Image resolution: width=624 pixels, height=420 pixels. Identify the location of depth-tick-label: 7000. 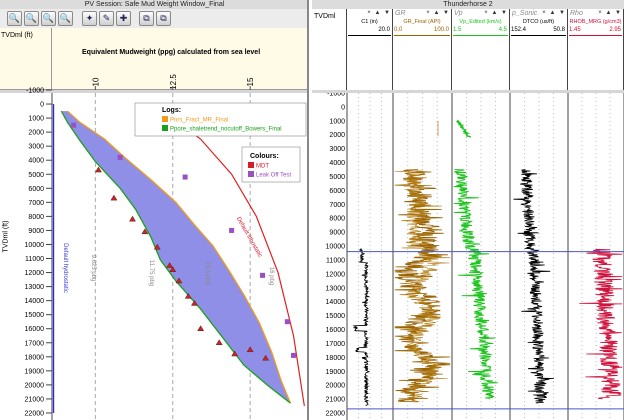
(337, 205).